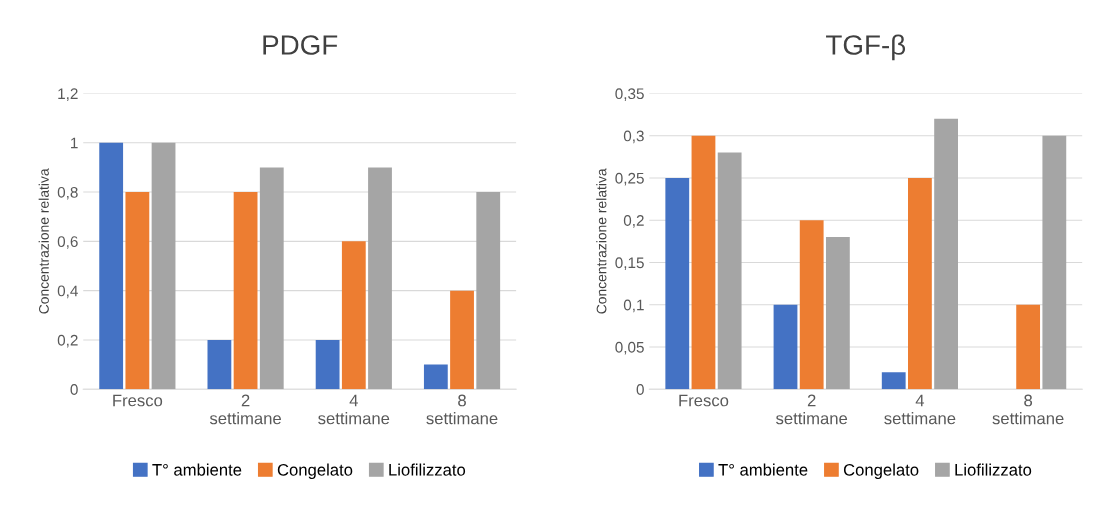 This screenshot has width=1110, height=519. Describe the element at coordinates (67, 242) in the screenshot. I see `y-tick-label: 0,6` at that location.